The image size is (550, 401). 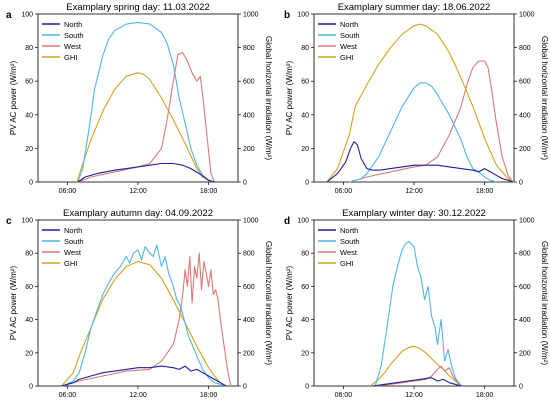 What do you see at coordinates (287, 221) in the screenshot?
I see `panel-letter: d` at bounding box center [287, 221].